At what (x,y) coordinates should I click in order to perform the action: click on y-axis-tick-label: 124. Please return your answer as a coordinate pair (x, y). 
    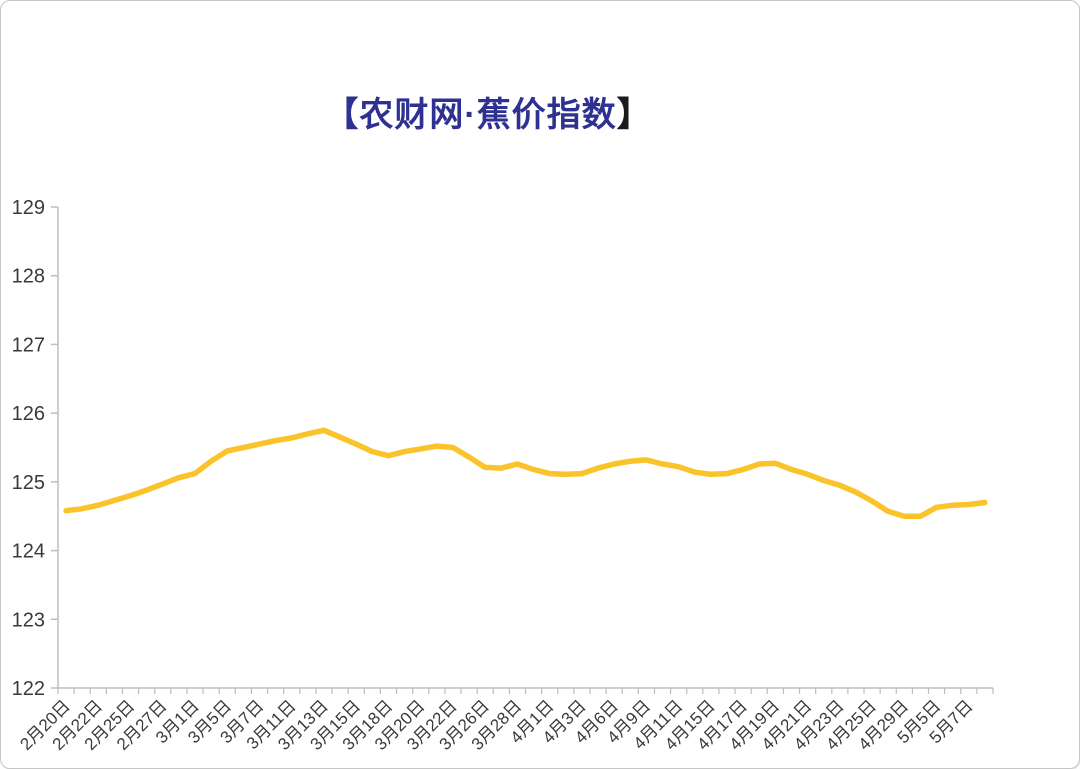
    Looking at the image, I should click on (28, 552).